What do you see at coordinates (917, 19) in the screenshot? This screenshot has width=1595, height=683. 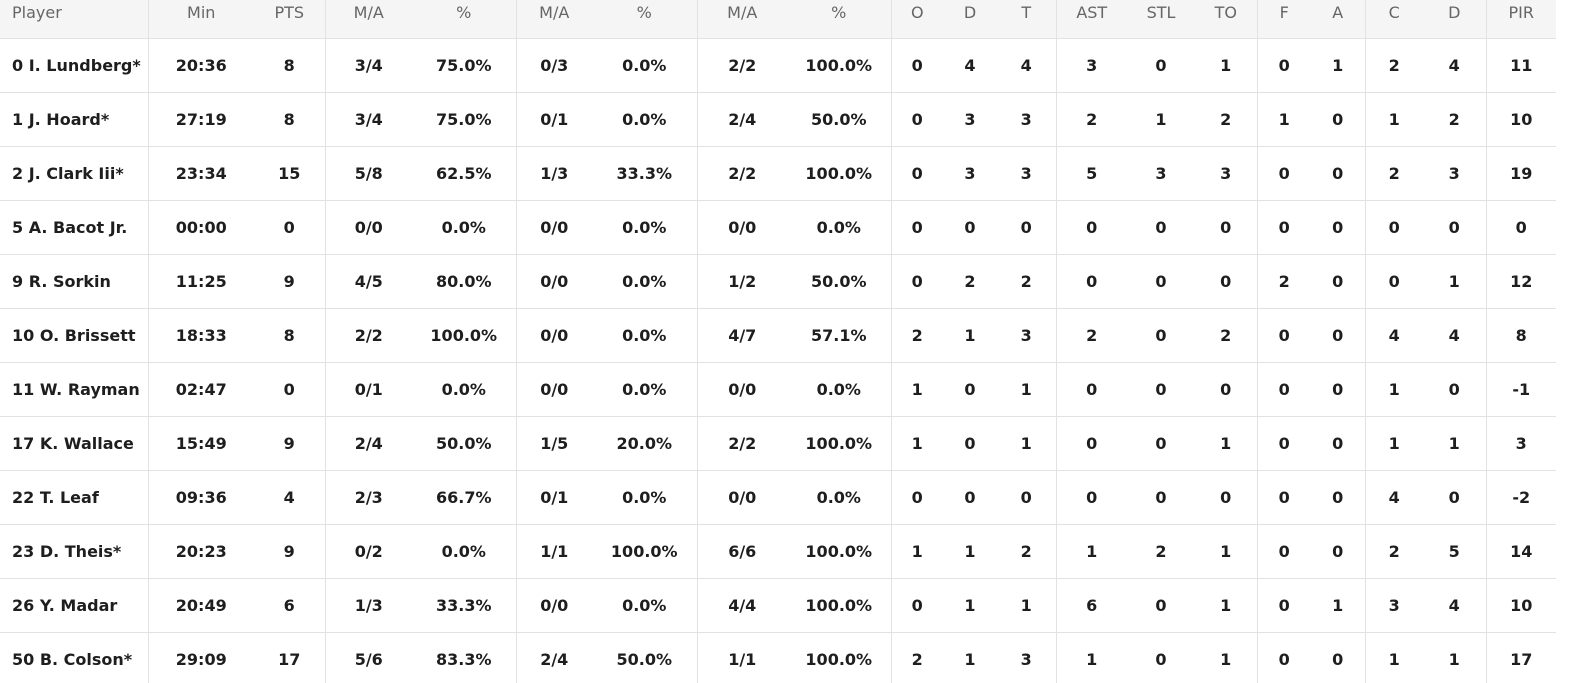 I see `column-header: O` at bounding box center [917, 19].